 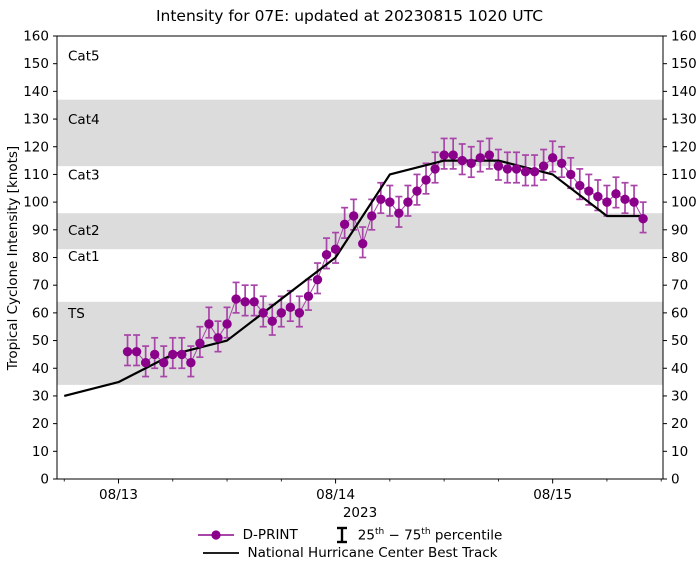 I want to click on y-tick-label-right: 0, so click(x=675, y=480).